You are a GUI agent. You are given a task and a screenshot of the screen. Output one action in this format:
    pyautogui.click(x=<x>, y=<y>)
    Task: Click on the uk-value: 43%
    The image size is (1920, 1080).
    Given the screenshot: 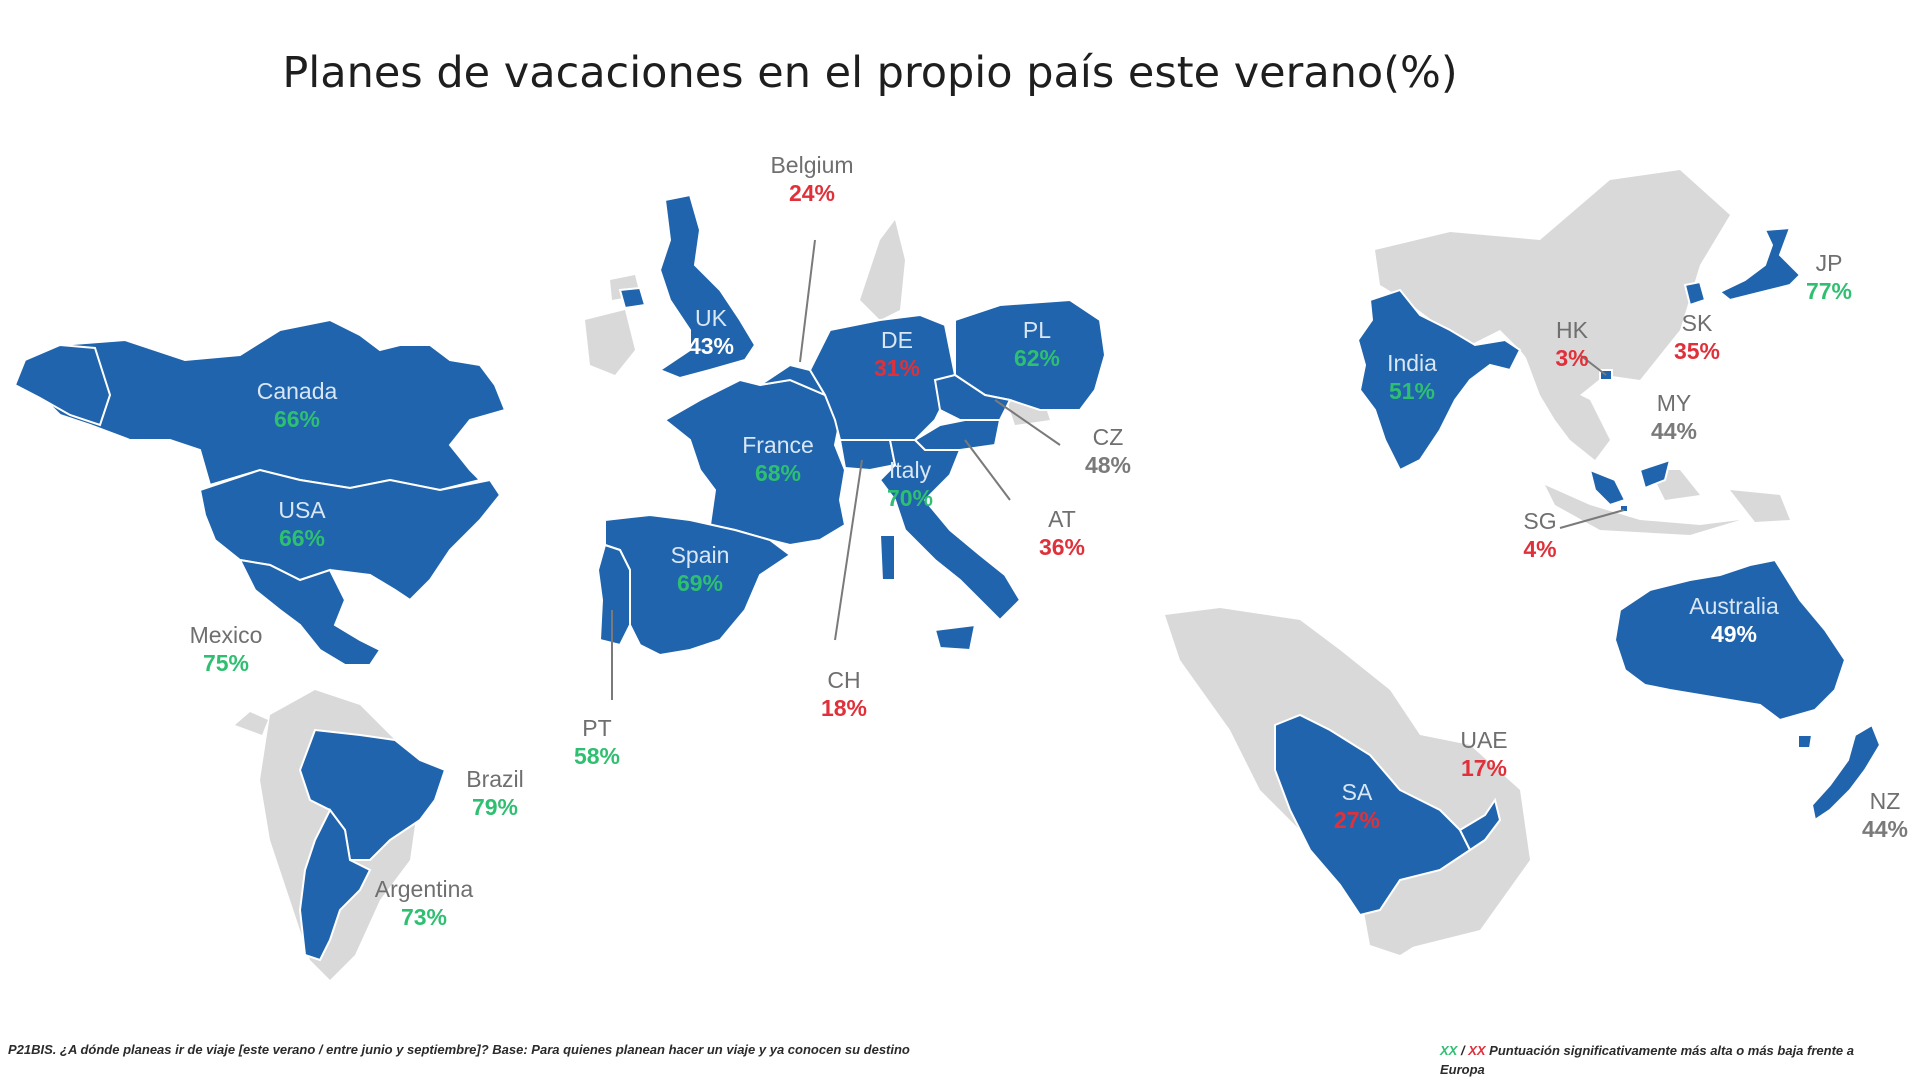 What is the action you would take?
    pyautogui.click(x=711, y=345)
    